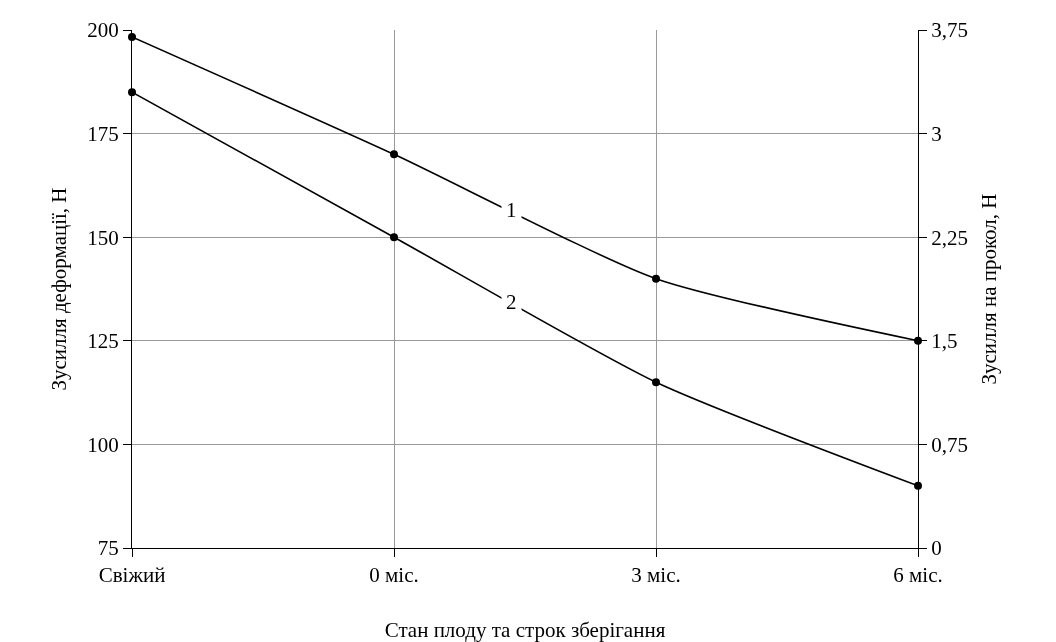 Image resolution: width=1056 pixels, height=642 pixels. What do you see at coordinates (944, 341) in the screenshot?
I see `y2-tick-label: 1,5` at bounding box center [944, 341].